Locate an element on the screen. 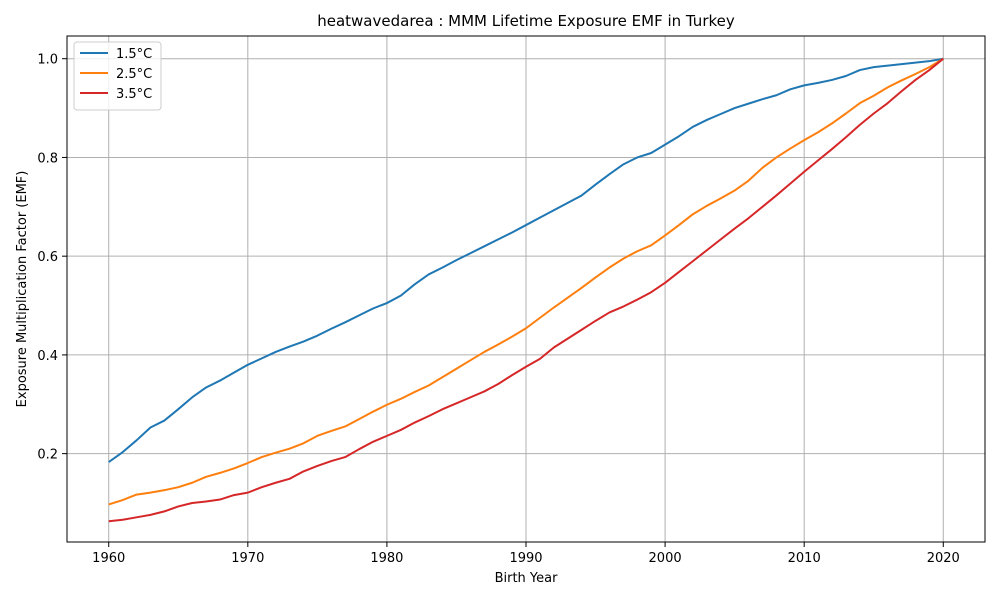 The width and height of the screenshot is (1000, 604). x-axis-ticks: 1960 1970 1980 1990 2000 2010 2020 is located at coordinates (526, 554).